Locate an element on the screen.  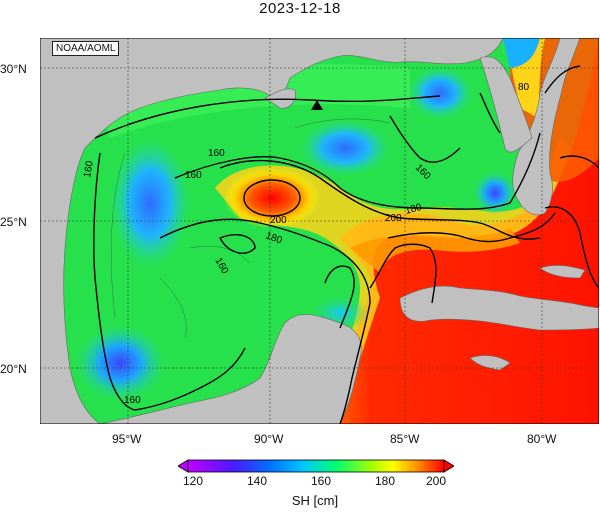
triangle-icon is located at coordinates (317, 105).